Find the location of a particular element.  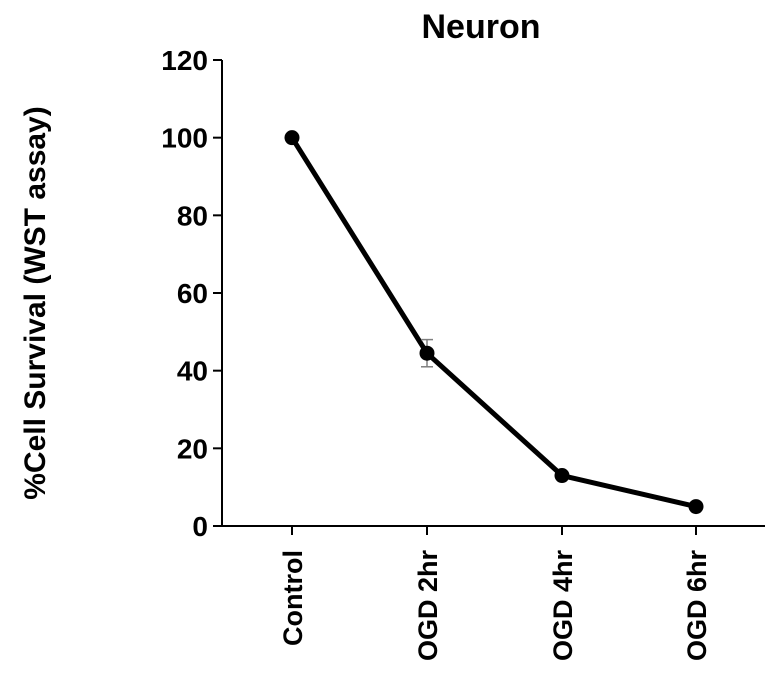

x-tick-label: OGD 6hr is located at coordinates (697, 606).